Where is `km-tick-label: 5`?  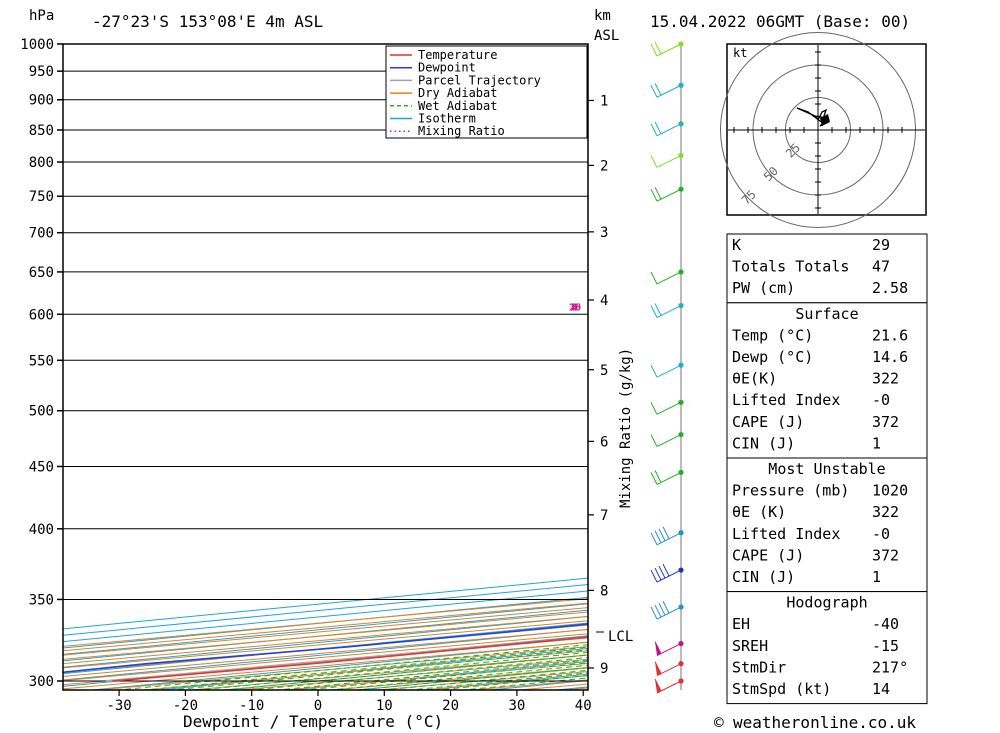 km-tick-label: 5 is located at coordinates (604, 371).